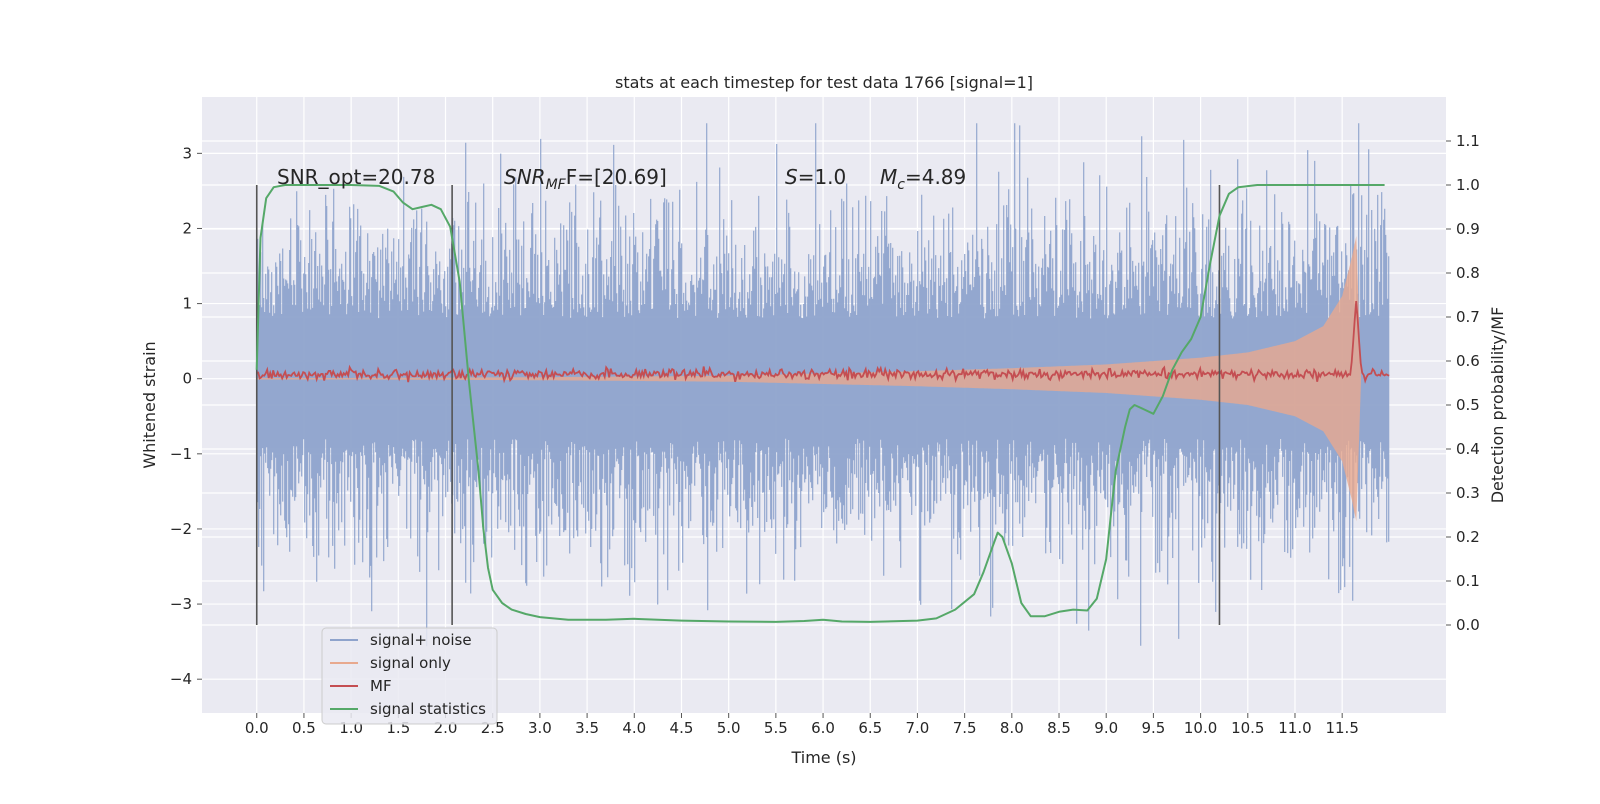  Describe the element at coordinates (776, 728) in the screenshot. I see `x-tick-label: 5.5` at that location.